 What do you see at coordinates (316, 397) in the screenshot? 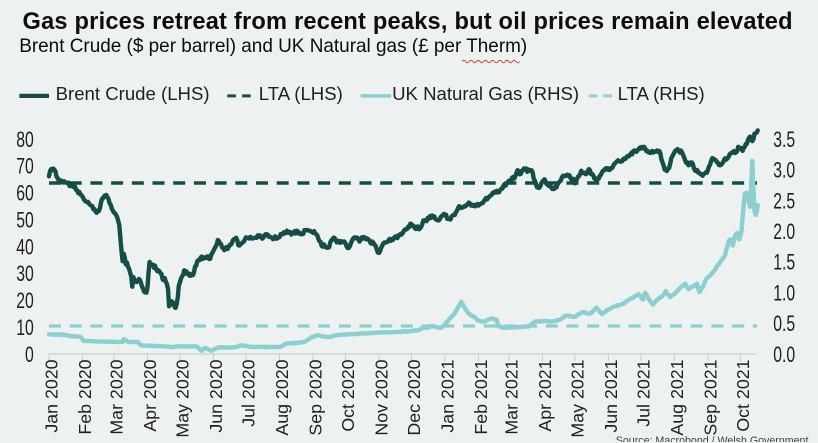
I see `svg-text: Sep 2020` at bounding box center [316, 397].